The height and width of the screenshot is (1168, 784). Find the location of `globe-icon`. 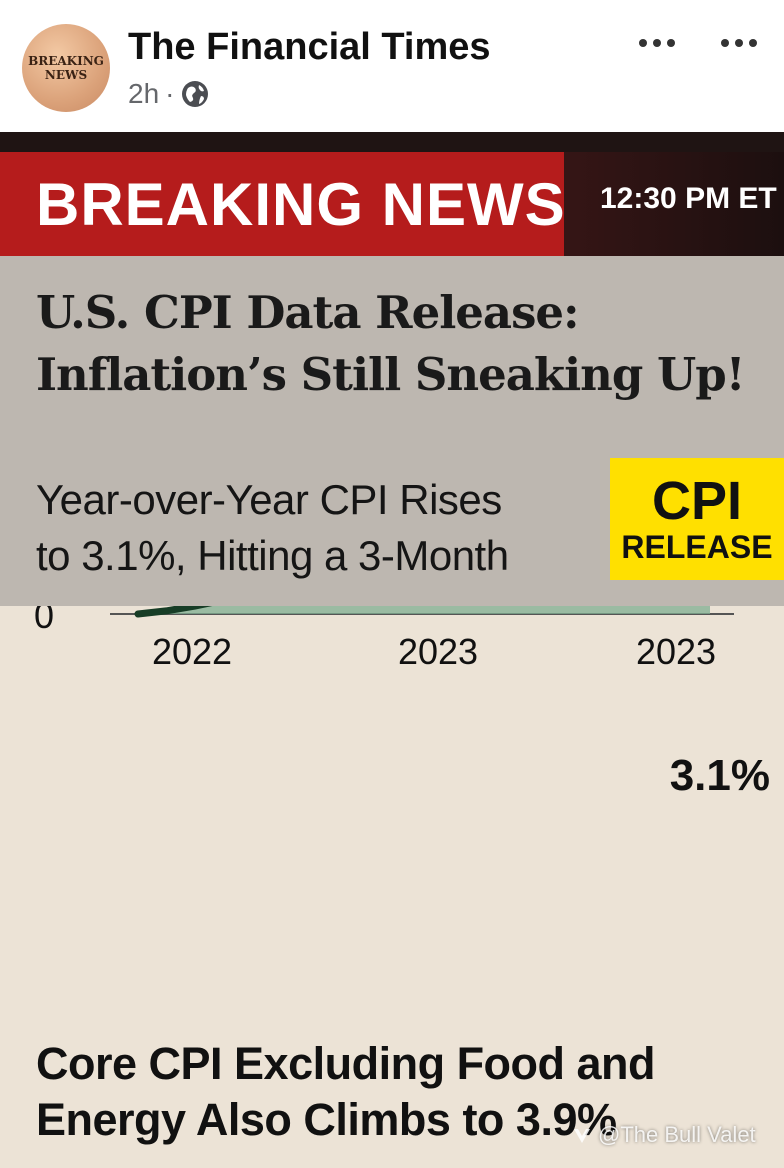

globe-icon is located at coordinates (195, 94).